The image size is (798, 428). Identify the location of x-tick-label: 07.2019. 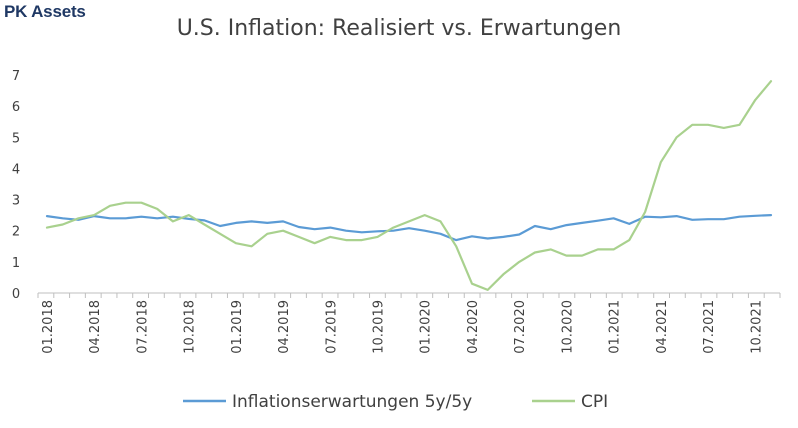
(331, 327).